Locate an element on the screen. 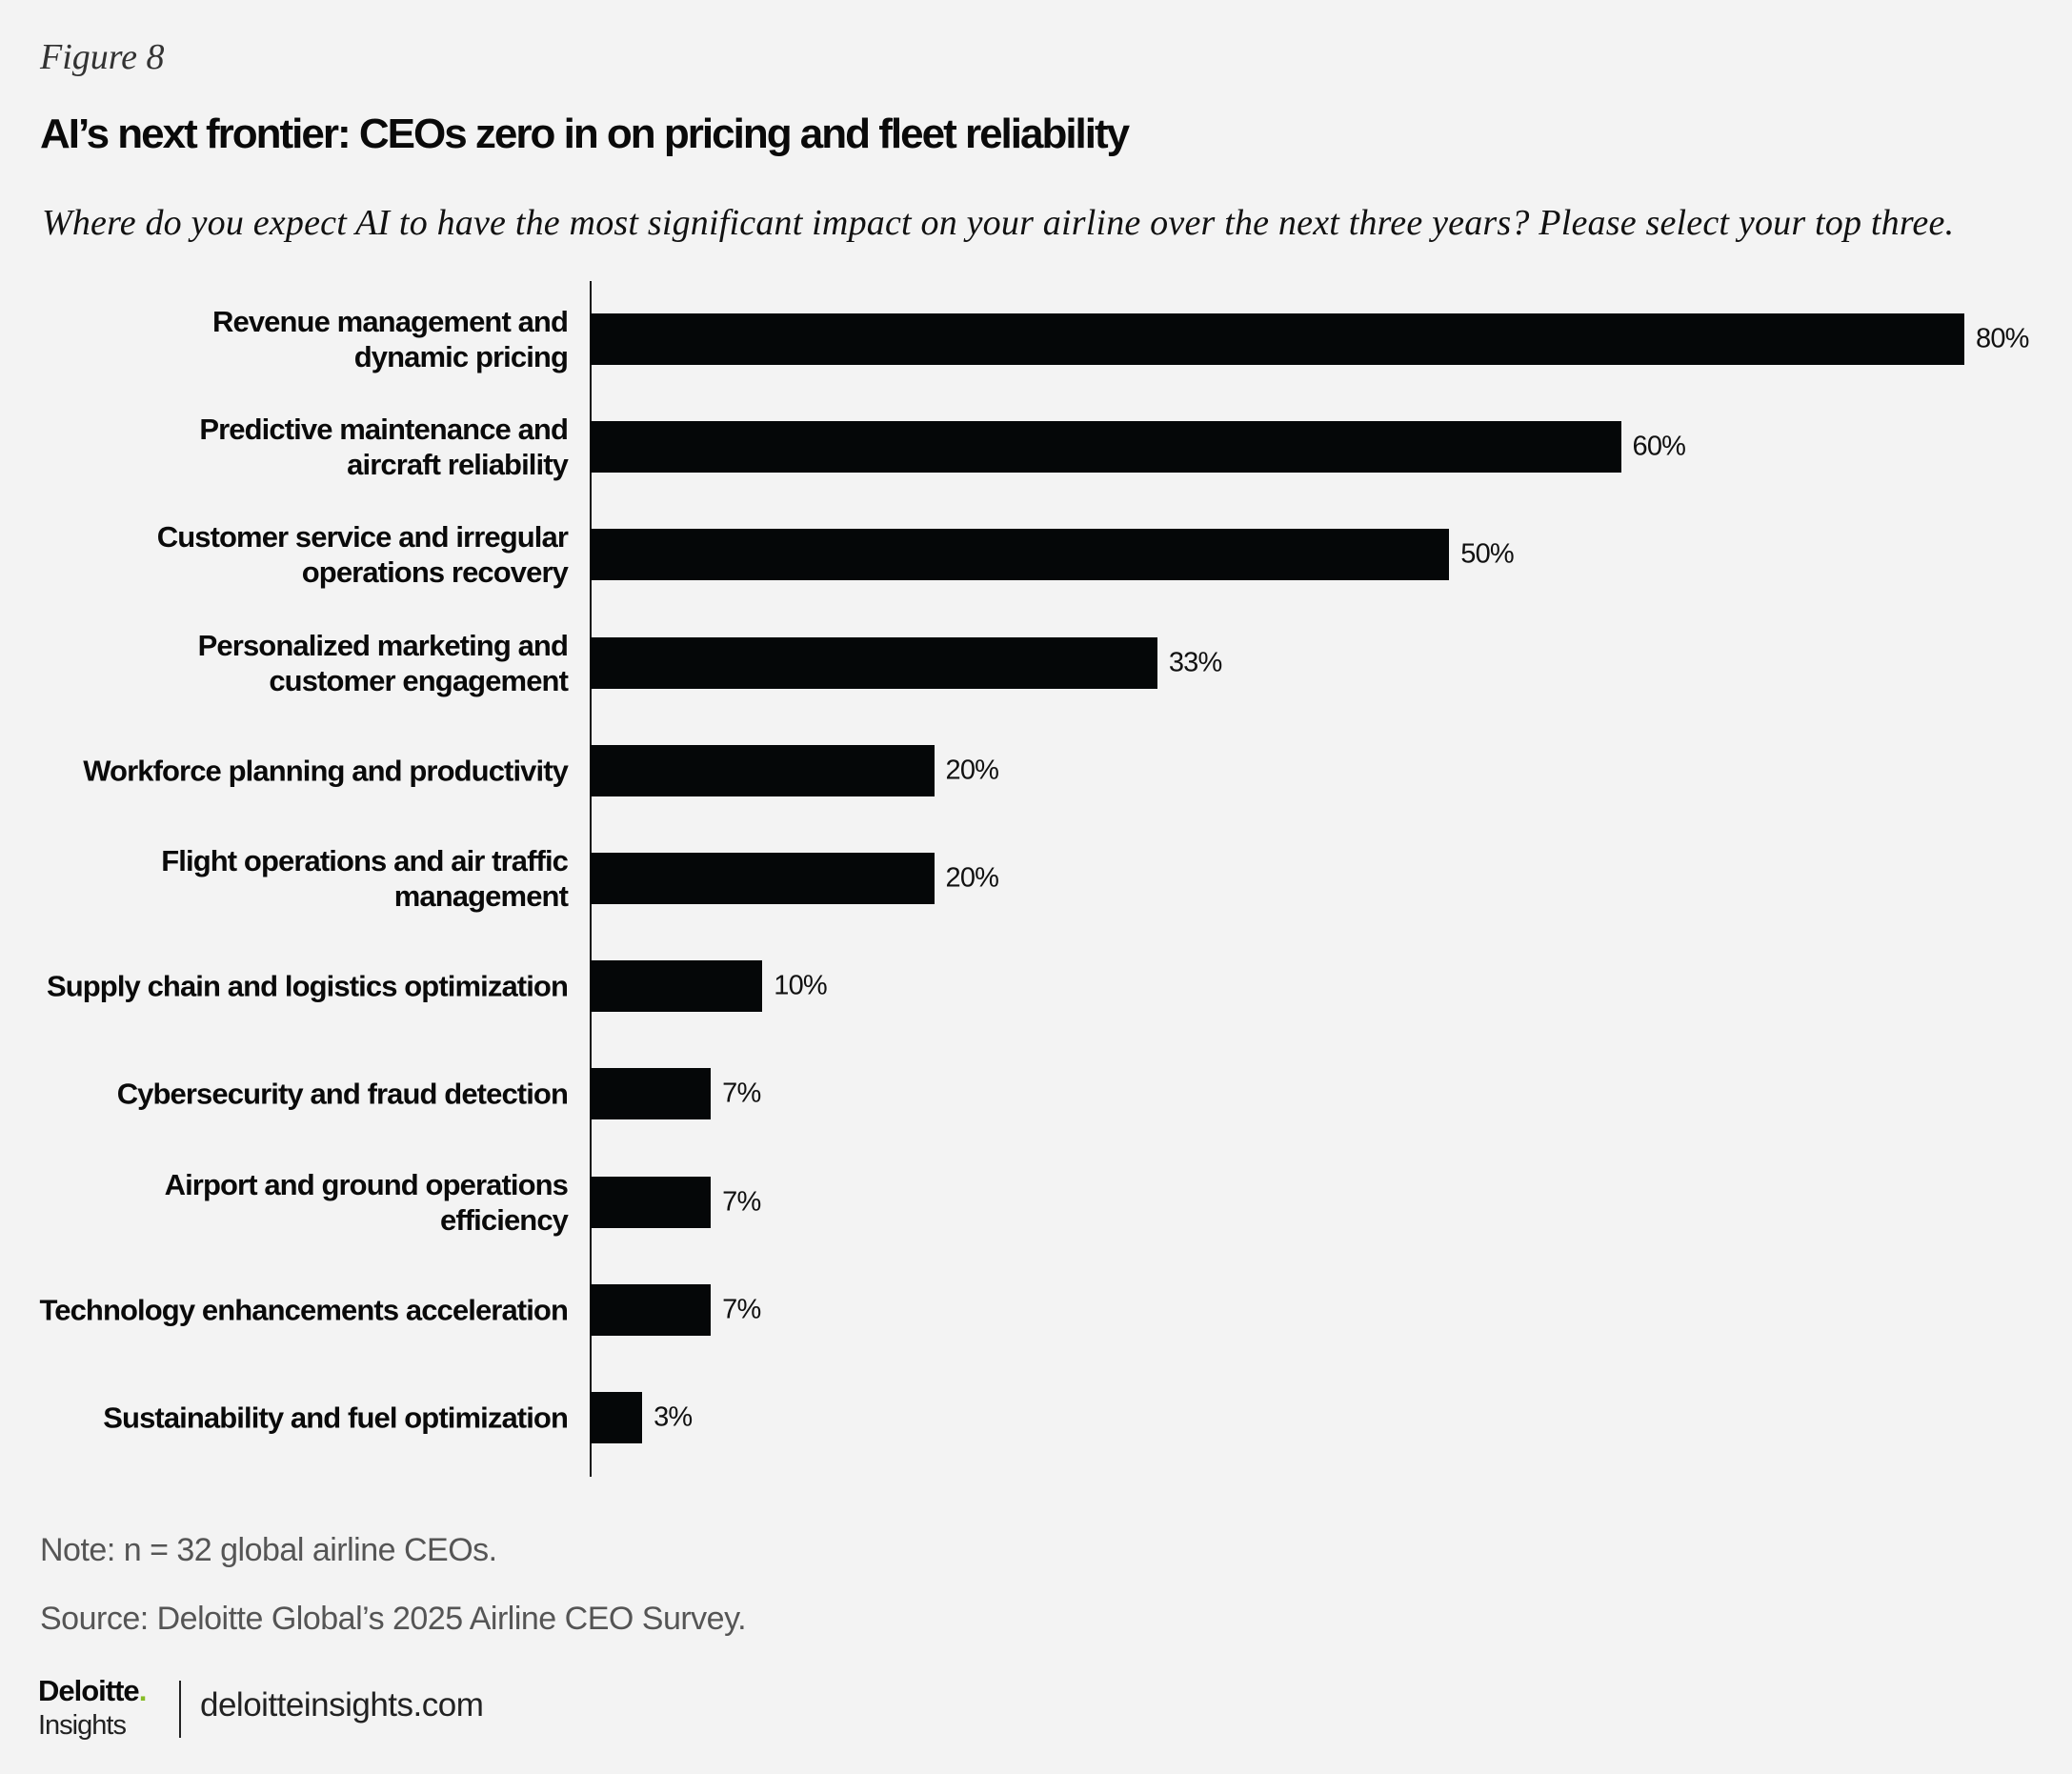 The width and height of the screenshot is (2072, 1774). deloitte-insights-logo: Deloitte. Insights is located at coordinates (93, 1707).